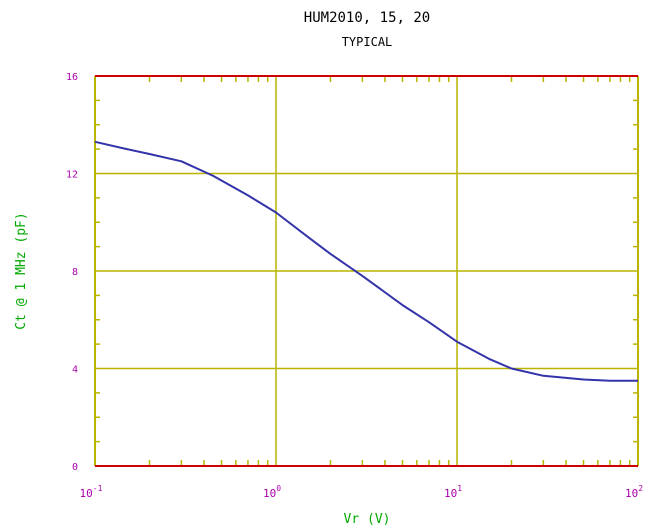 The image size is (660, 528). Describe the element at coordinates (72, 77) in the screenshot. I see `y-tick-label: 16` at that location.